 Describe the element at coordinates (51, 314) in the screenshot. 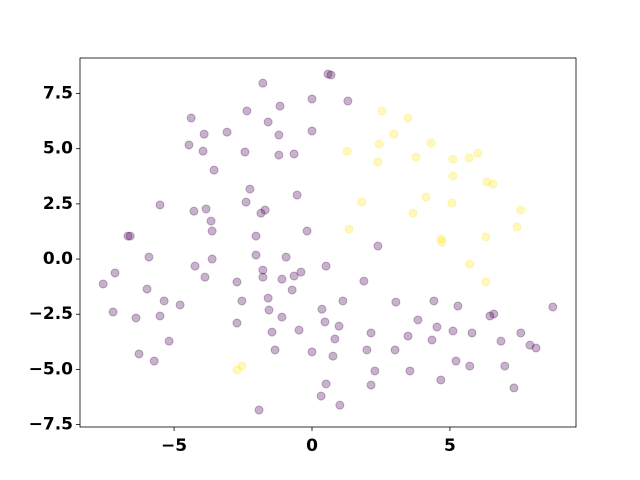

I see `y-tick-label: −2.5` at that location.